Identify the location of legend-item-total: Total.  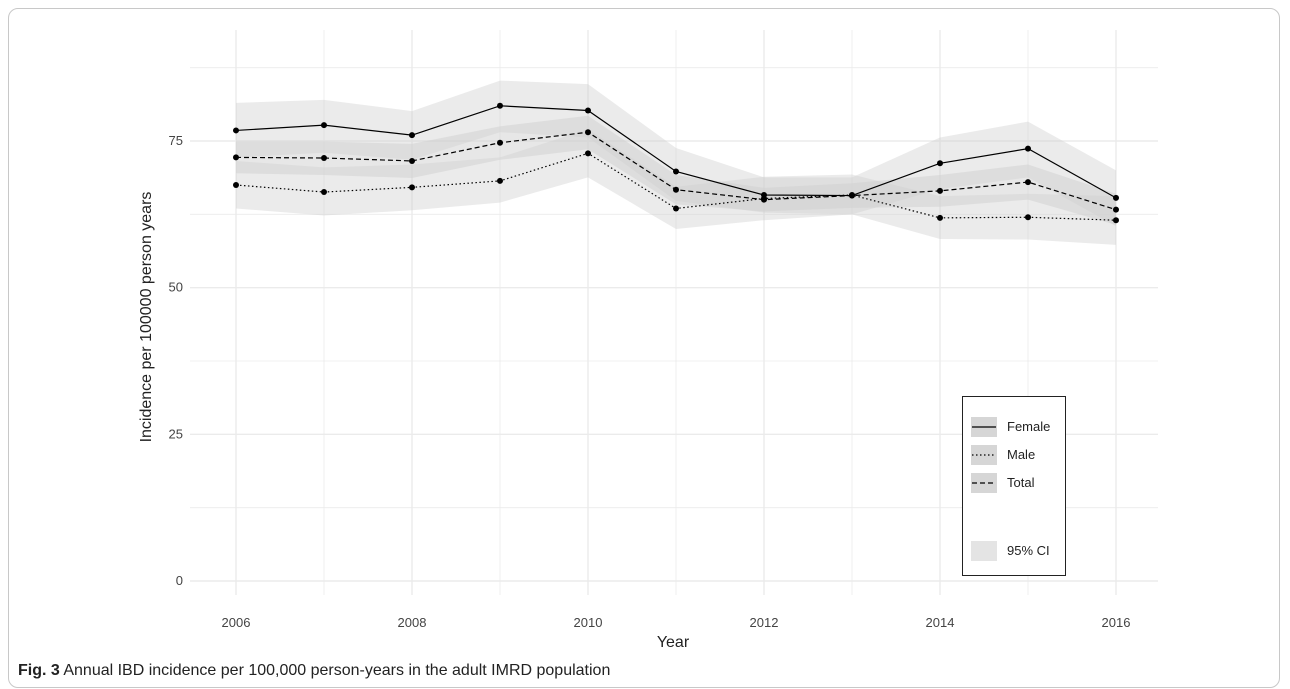
(1013, 483).